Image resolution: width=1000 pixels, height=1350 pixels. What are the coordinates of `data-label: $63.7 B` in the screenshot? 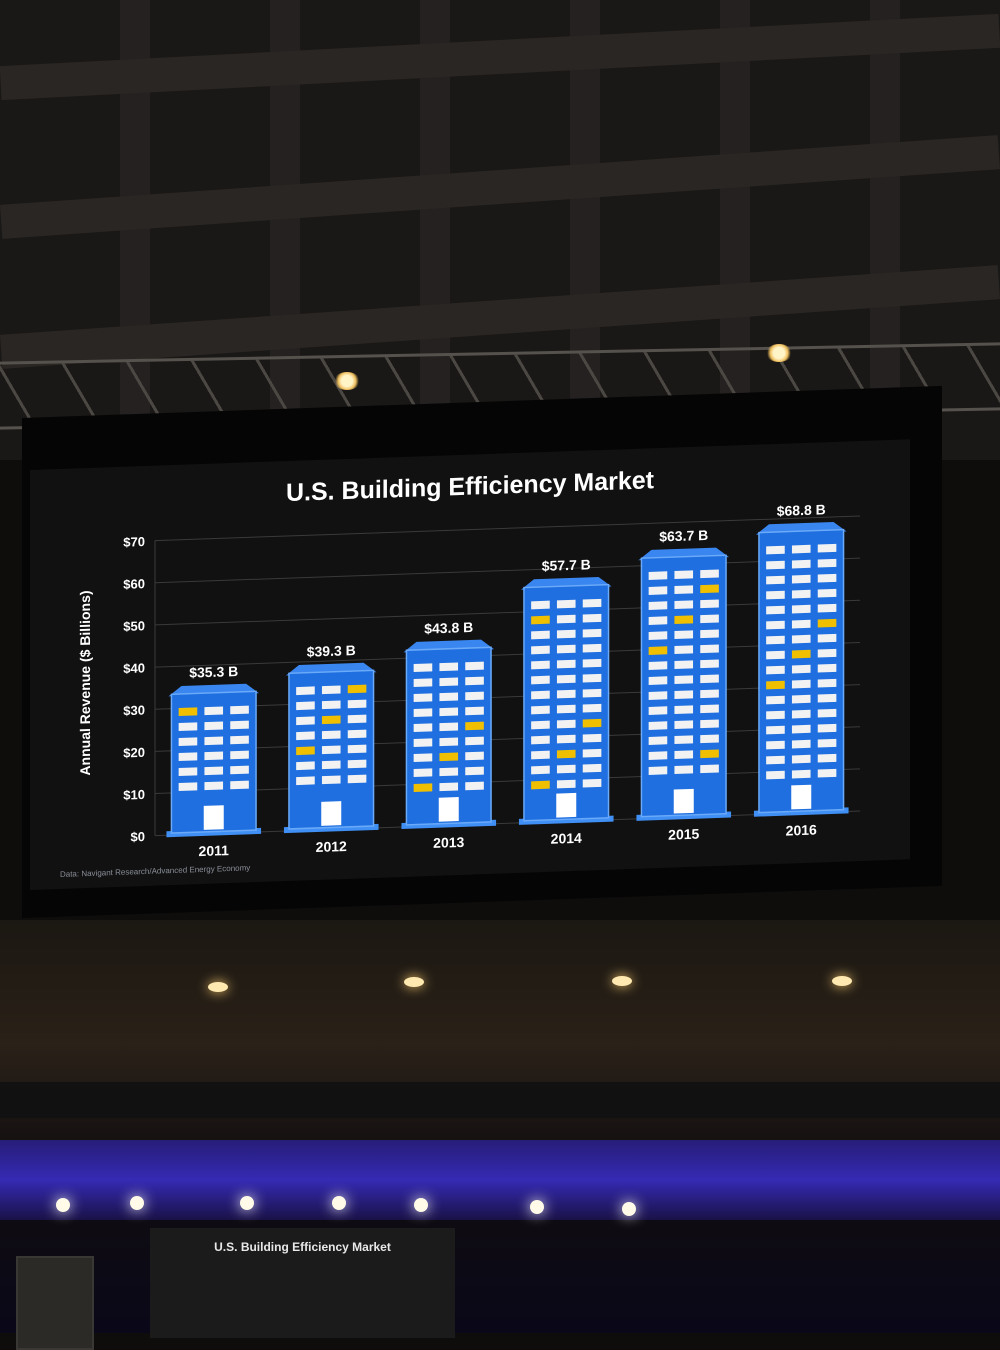 It's located at (683, 536).